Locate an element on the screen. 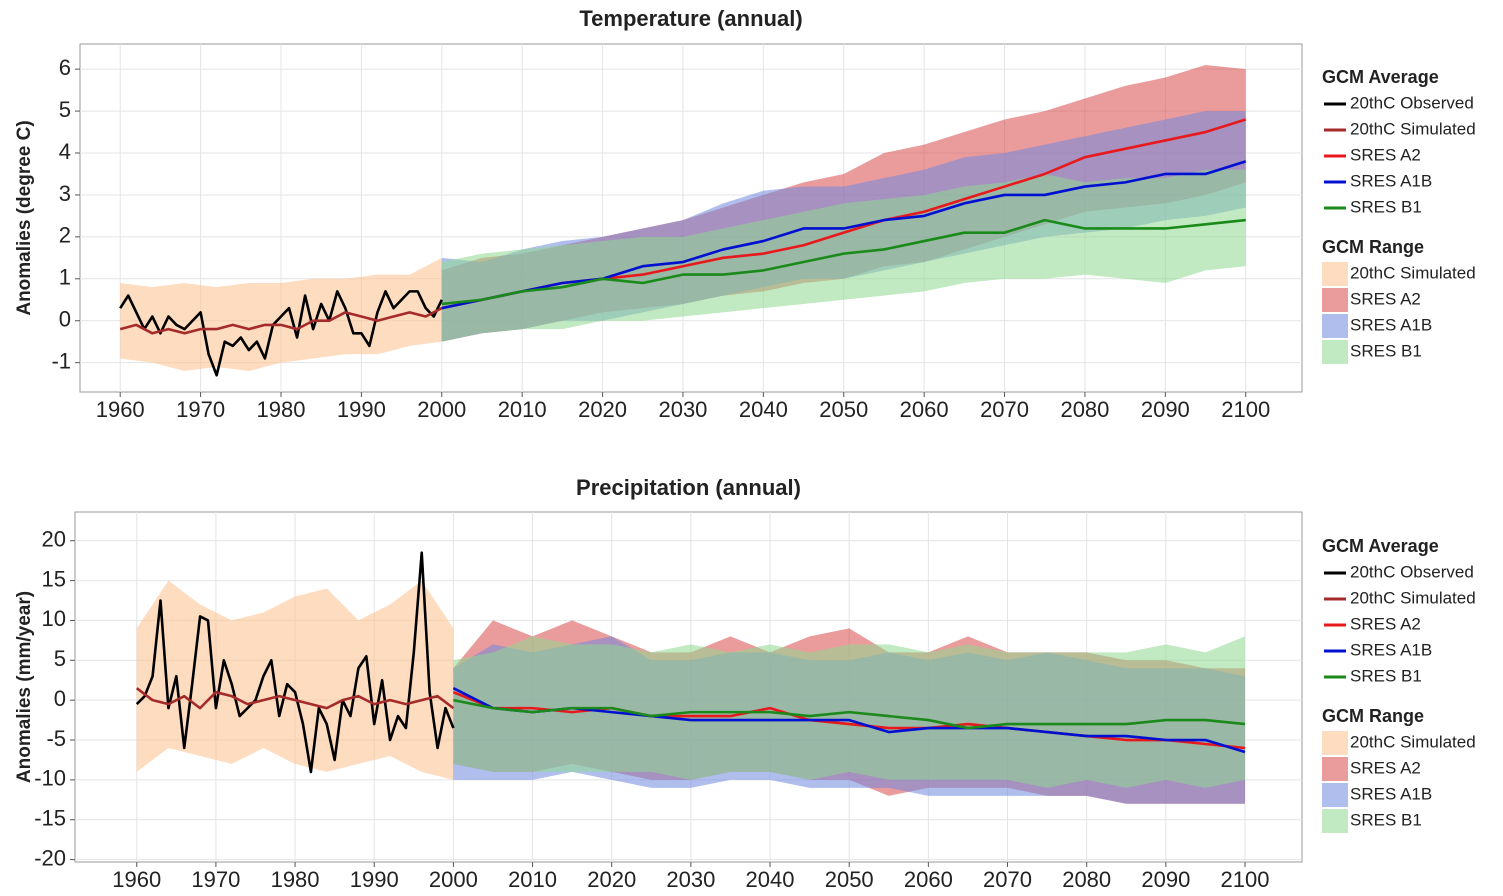 This screenshot has height=896, width=1503. y-tick-label: 2 is located at coordinates (65, 235).